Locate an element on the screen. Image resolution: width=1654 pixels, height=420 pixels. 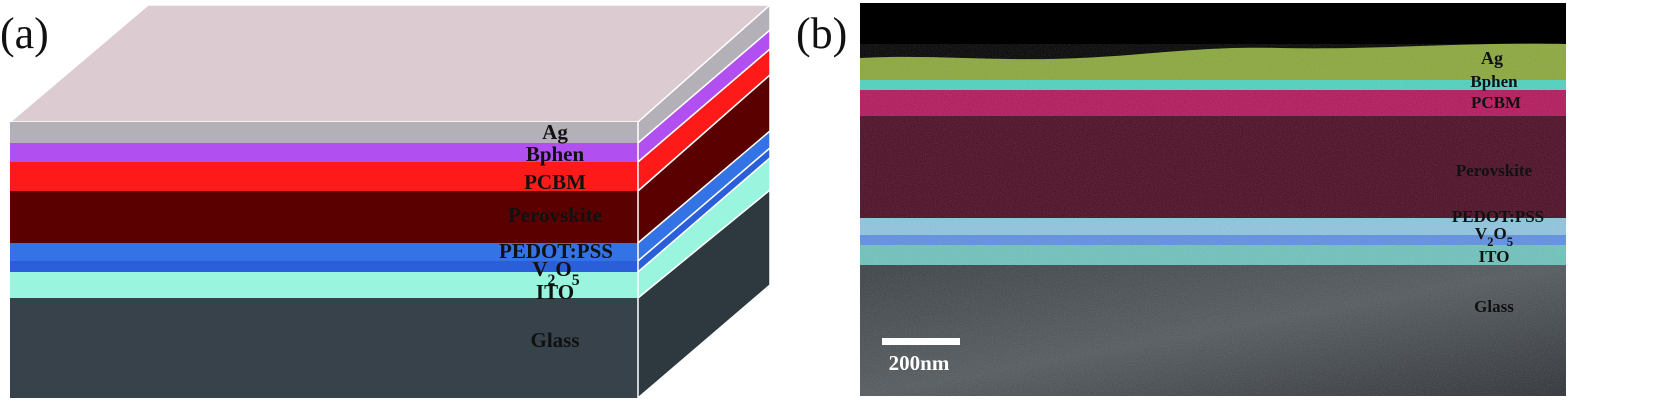
layer-glass-front is located at coordinates (324, 348).